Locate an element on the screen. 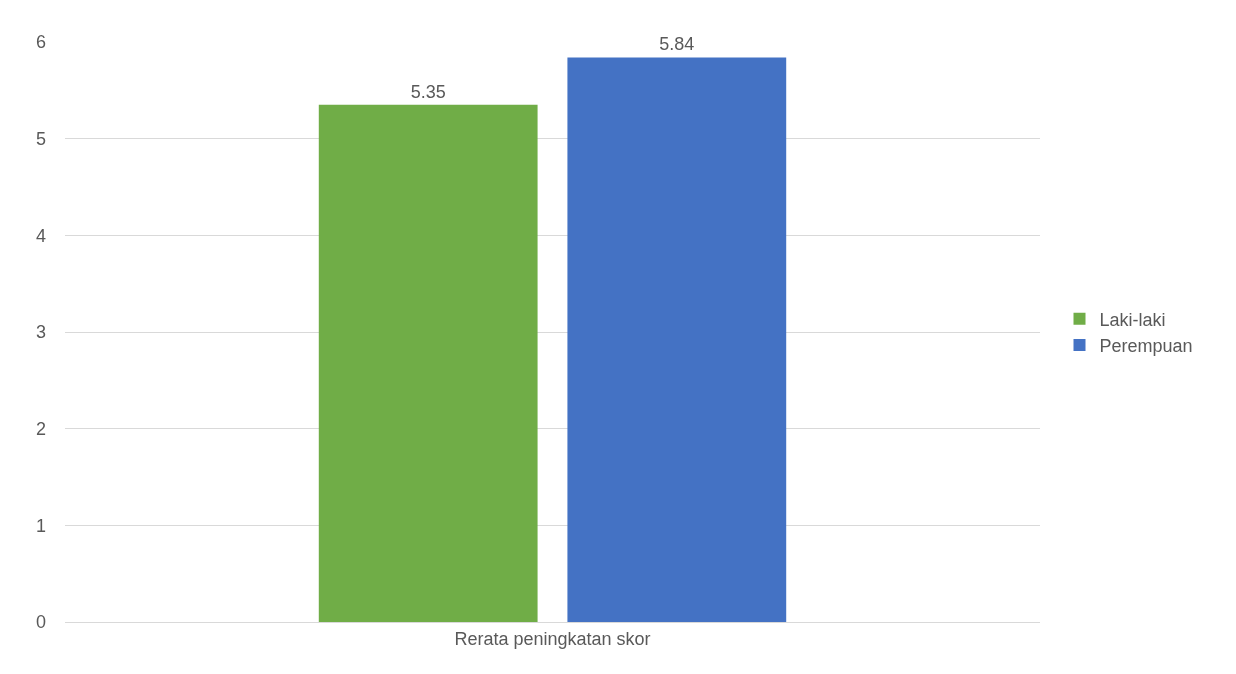 The image size is (1236, 674). y-tick-label: 2 is located at coordinates (40, 428).